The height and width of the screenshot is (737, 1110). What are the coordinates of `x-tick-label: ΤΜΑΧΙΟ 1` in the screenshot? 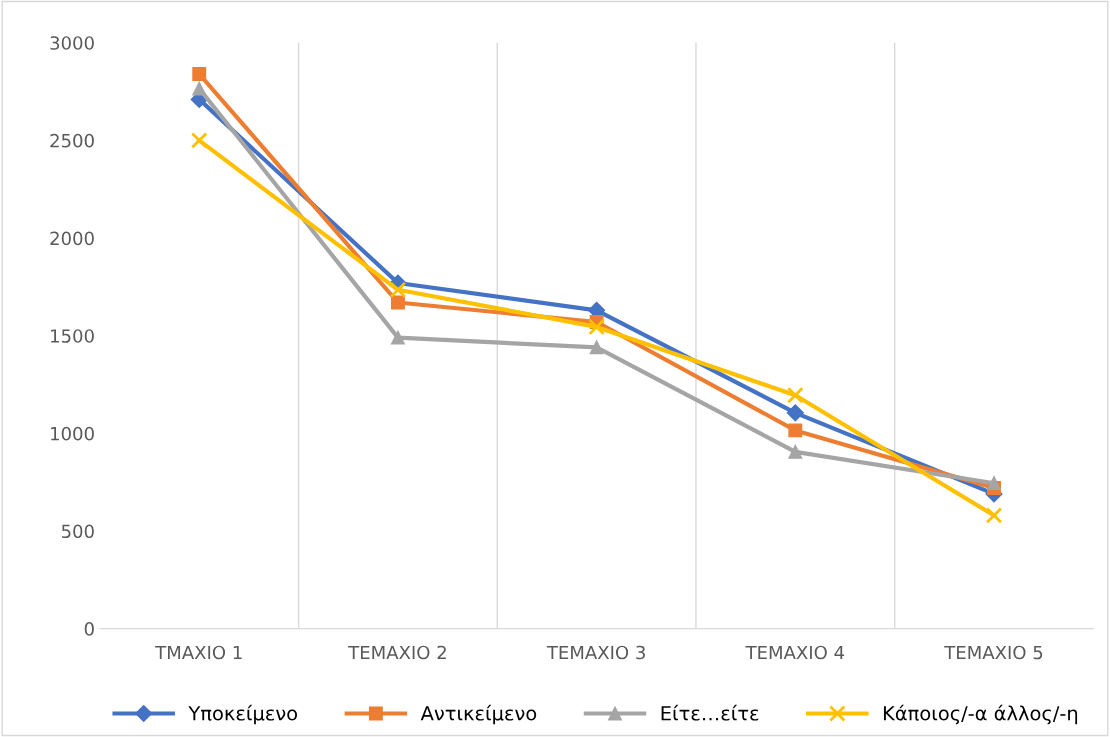 It's located at (198, 652).